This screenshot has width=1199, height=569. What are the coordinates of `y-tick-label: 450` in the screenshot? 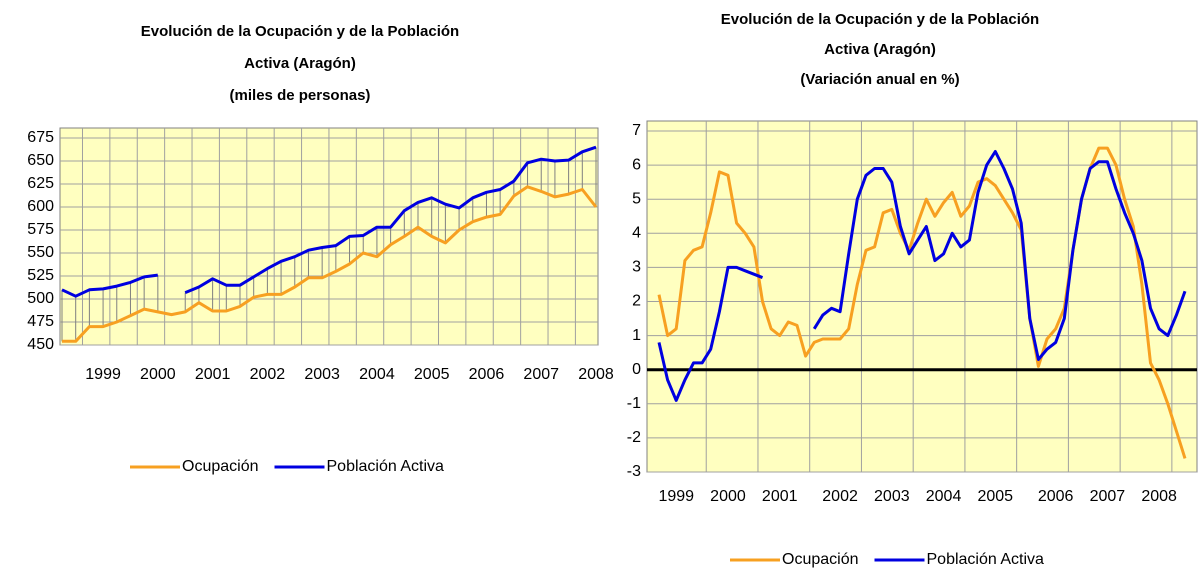 It's located at (40, 344).